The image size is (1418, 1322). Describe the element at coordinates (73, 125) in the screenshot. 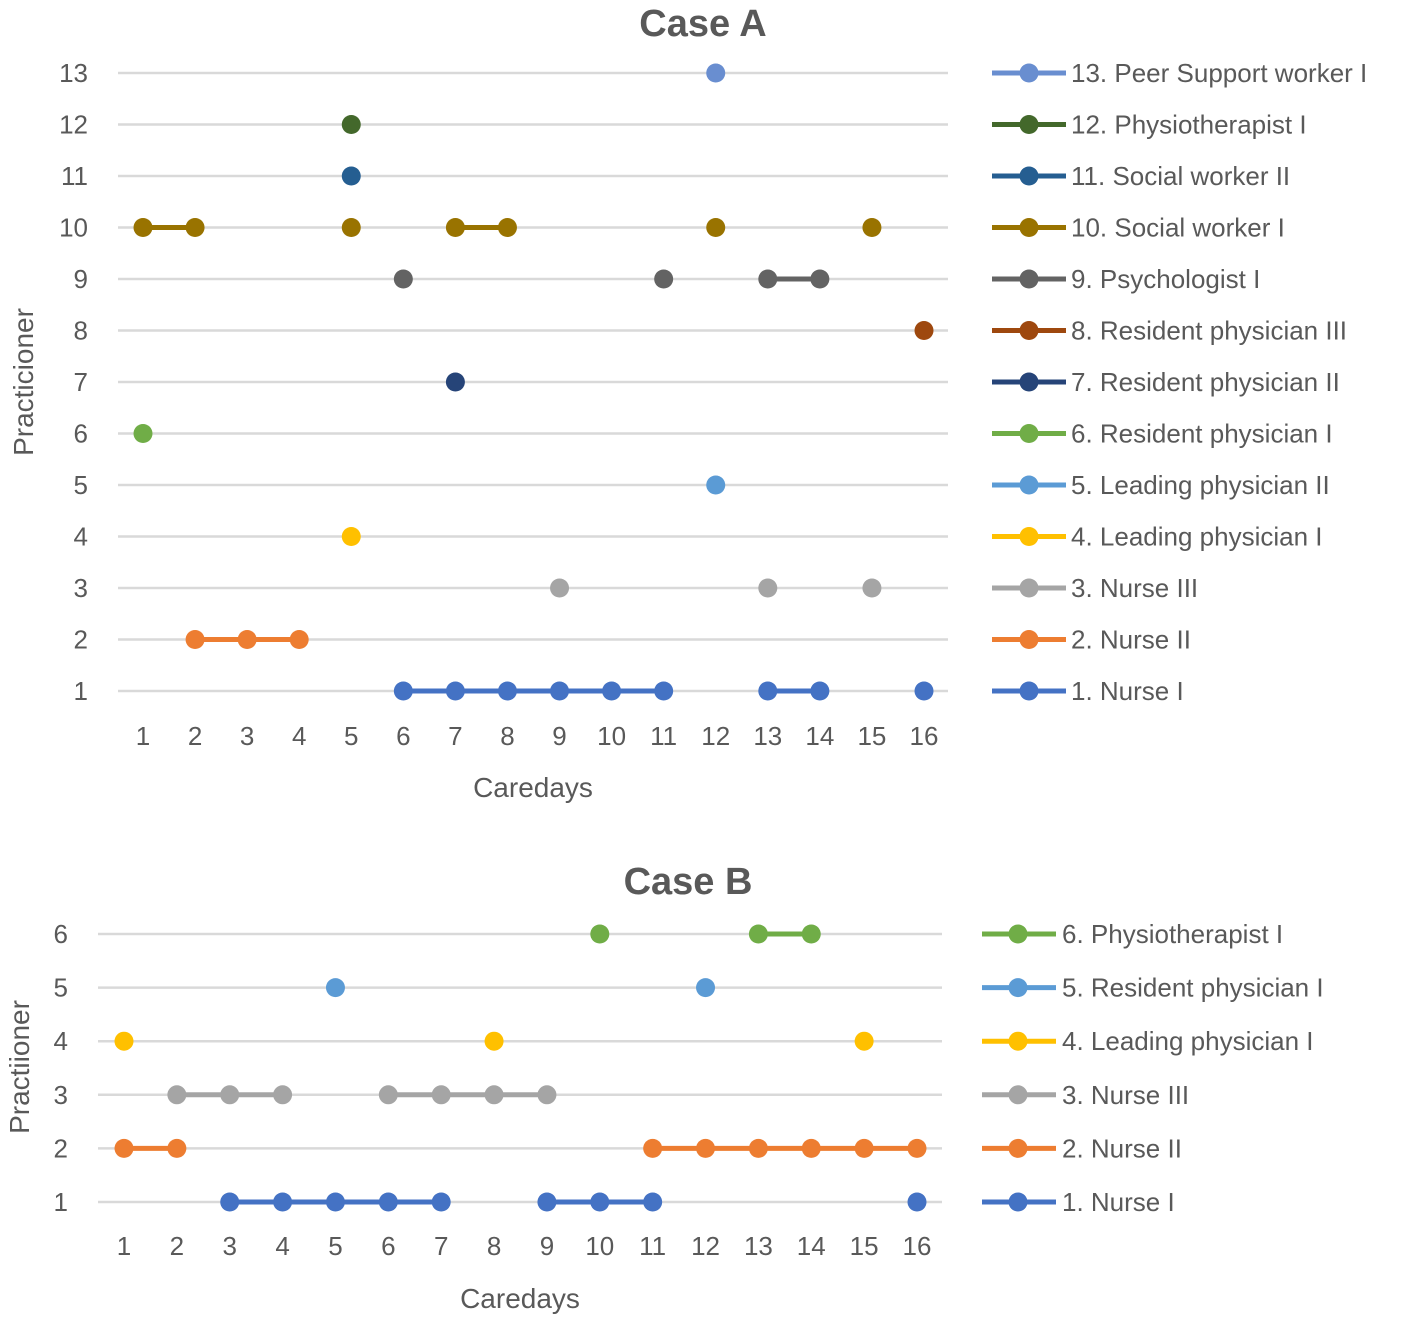

I see `case-a-y-tick-label: 12` at that location.